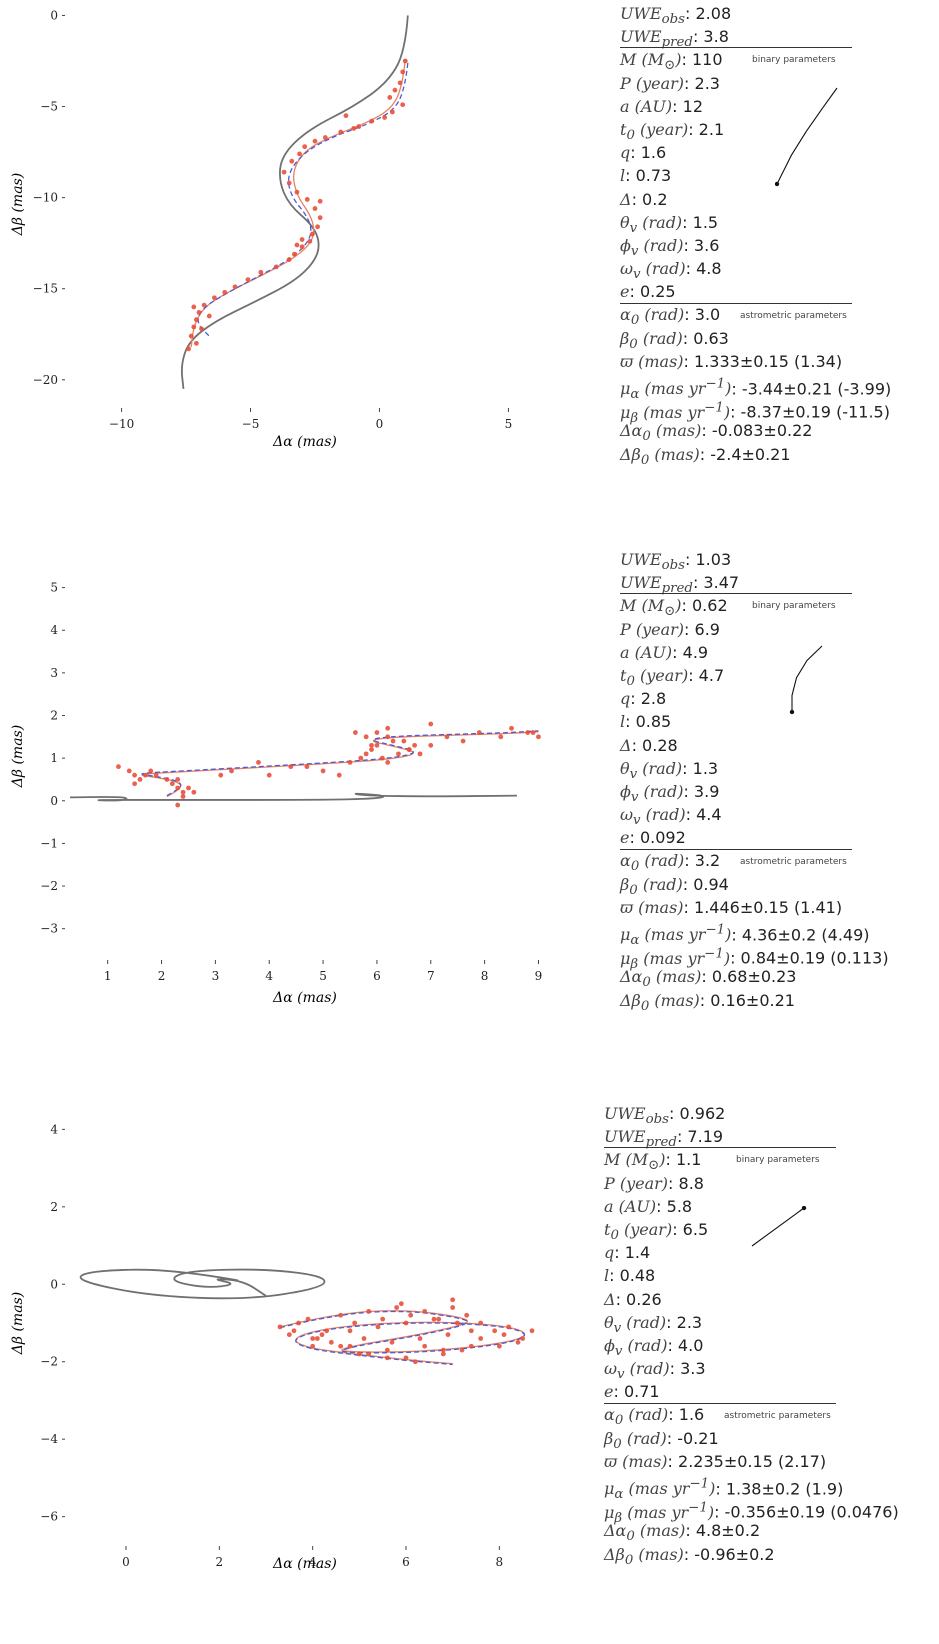 The height and width of the screenshot is (1644, 939). Describe the element at coordinates (651, 886) in the screenshot. I see `parameter-symbol: β0 (rad)` at that location.